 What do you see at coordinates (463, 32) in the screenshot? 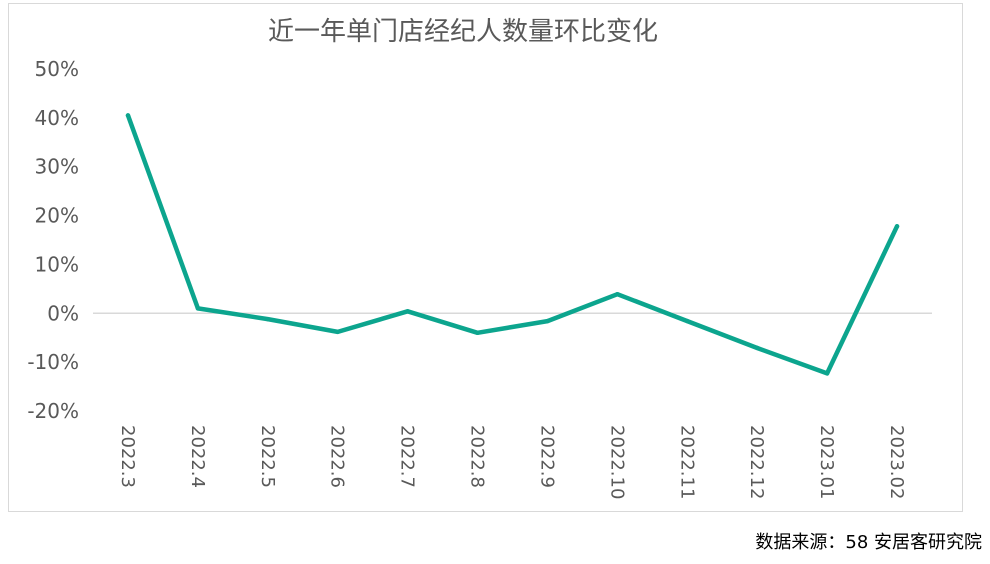
I see `chart-title: 近一年单门店经纪人数量环比变化` at bounding box center [463, 32].